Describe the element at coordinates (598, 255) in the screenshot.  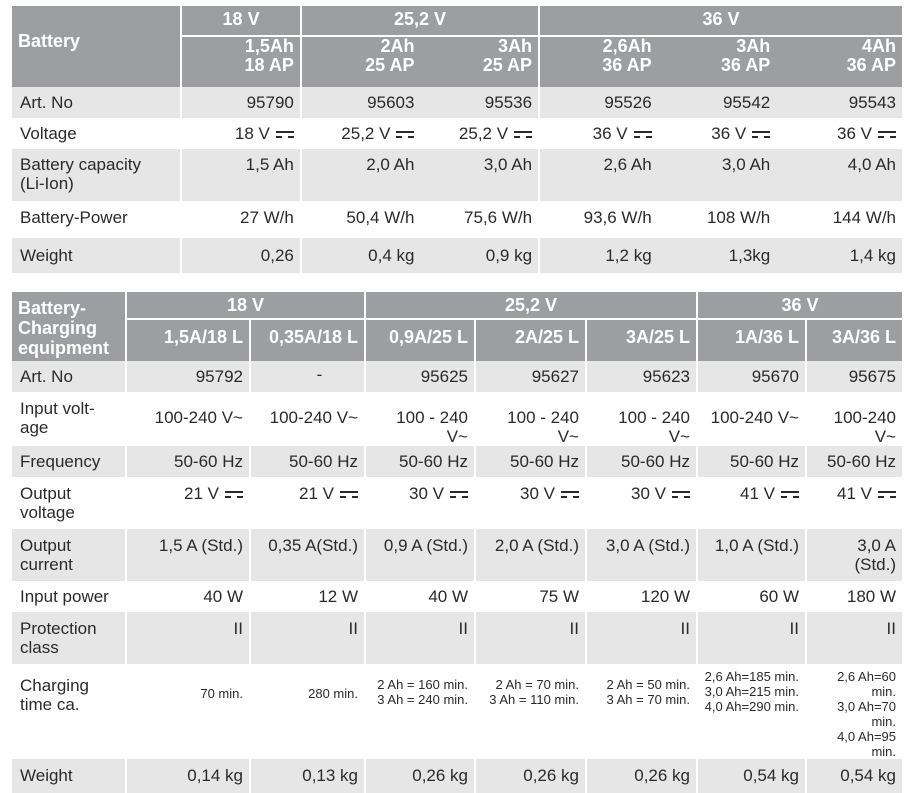
I see `cell: 1,2 kg` at that location.